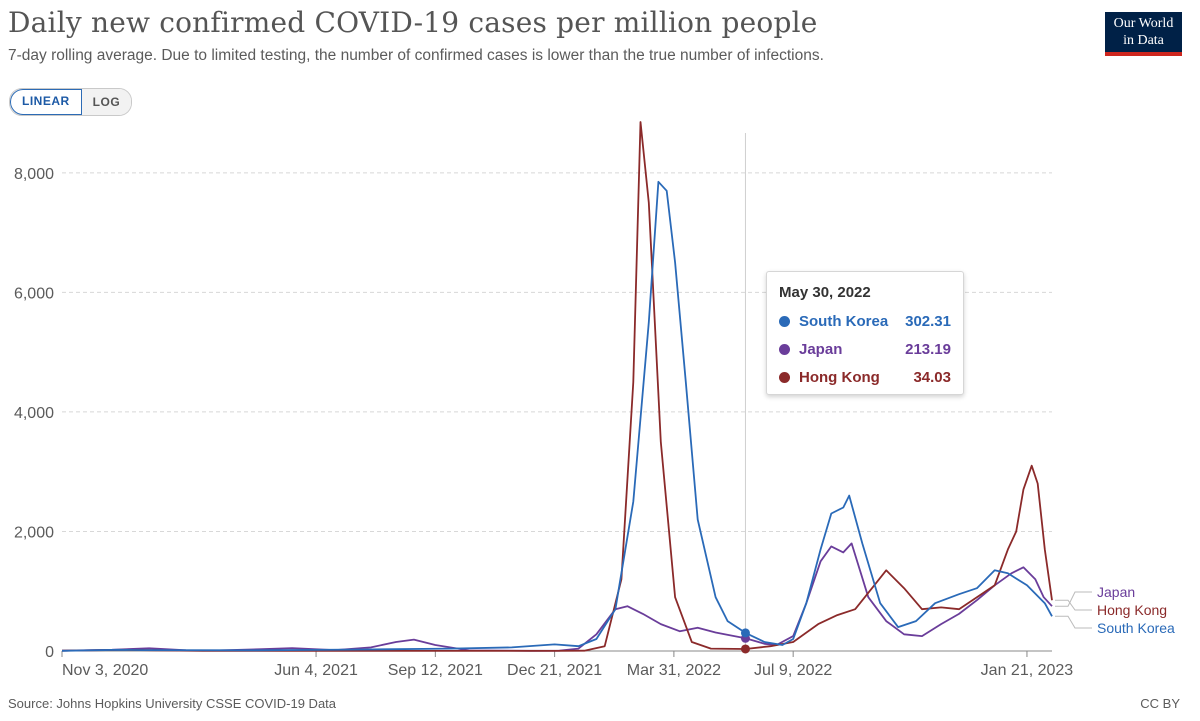  I want to click on tooltip-dot-south-korea, so click(784, 321).